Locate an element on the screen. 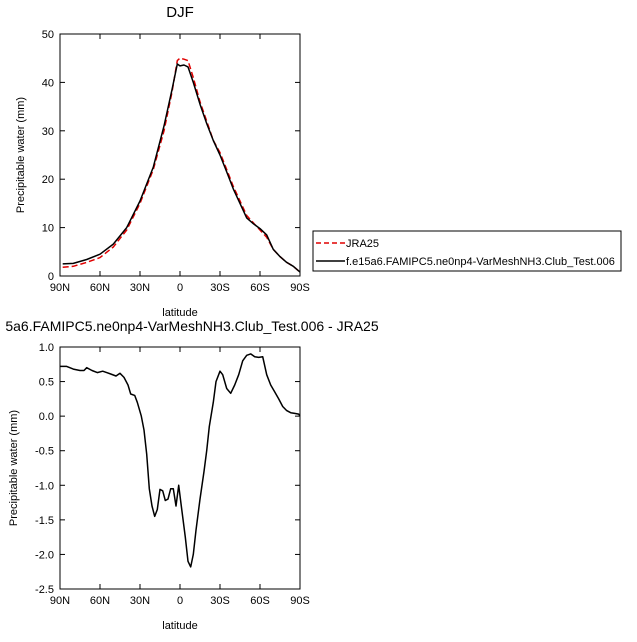 This screenshot has width=637, height=642. bottom-y-tick-label: 1.0 is located at coordinates (46, 348).